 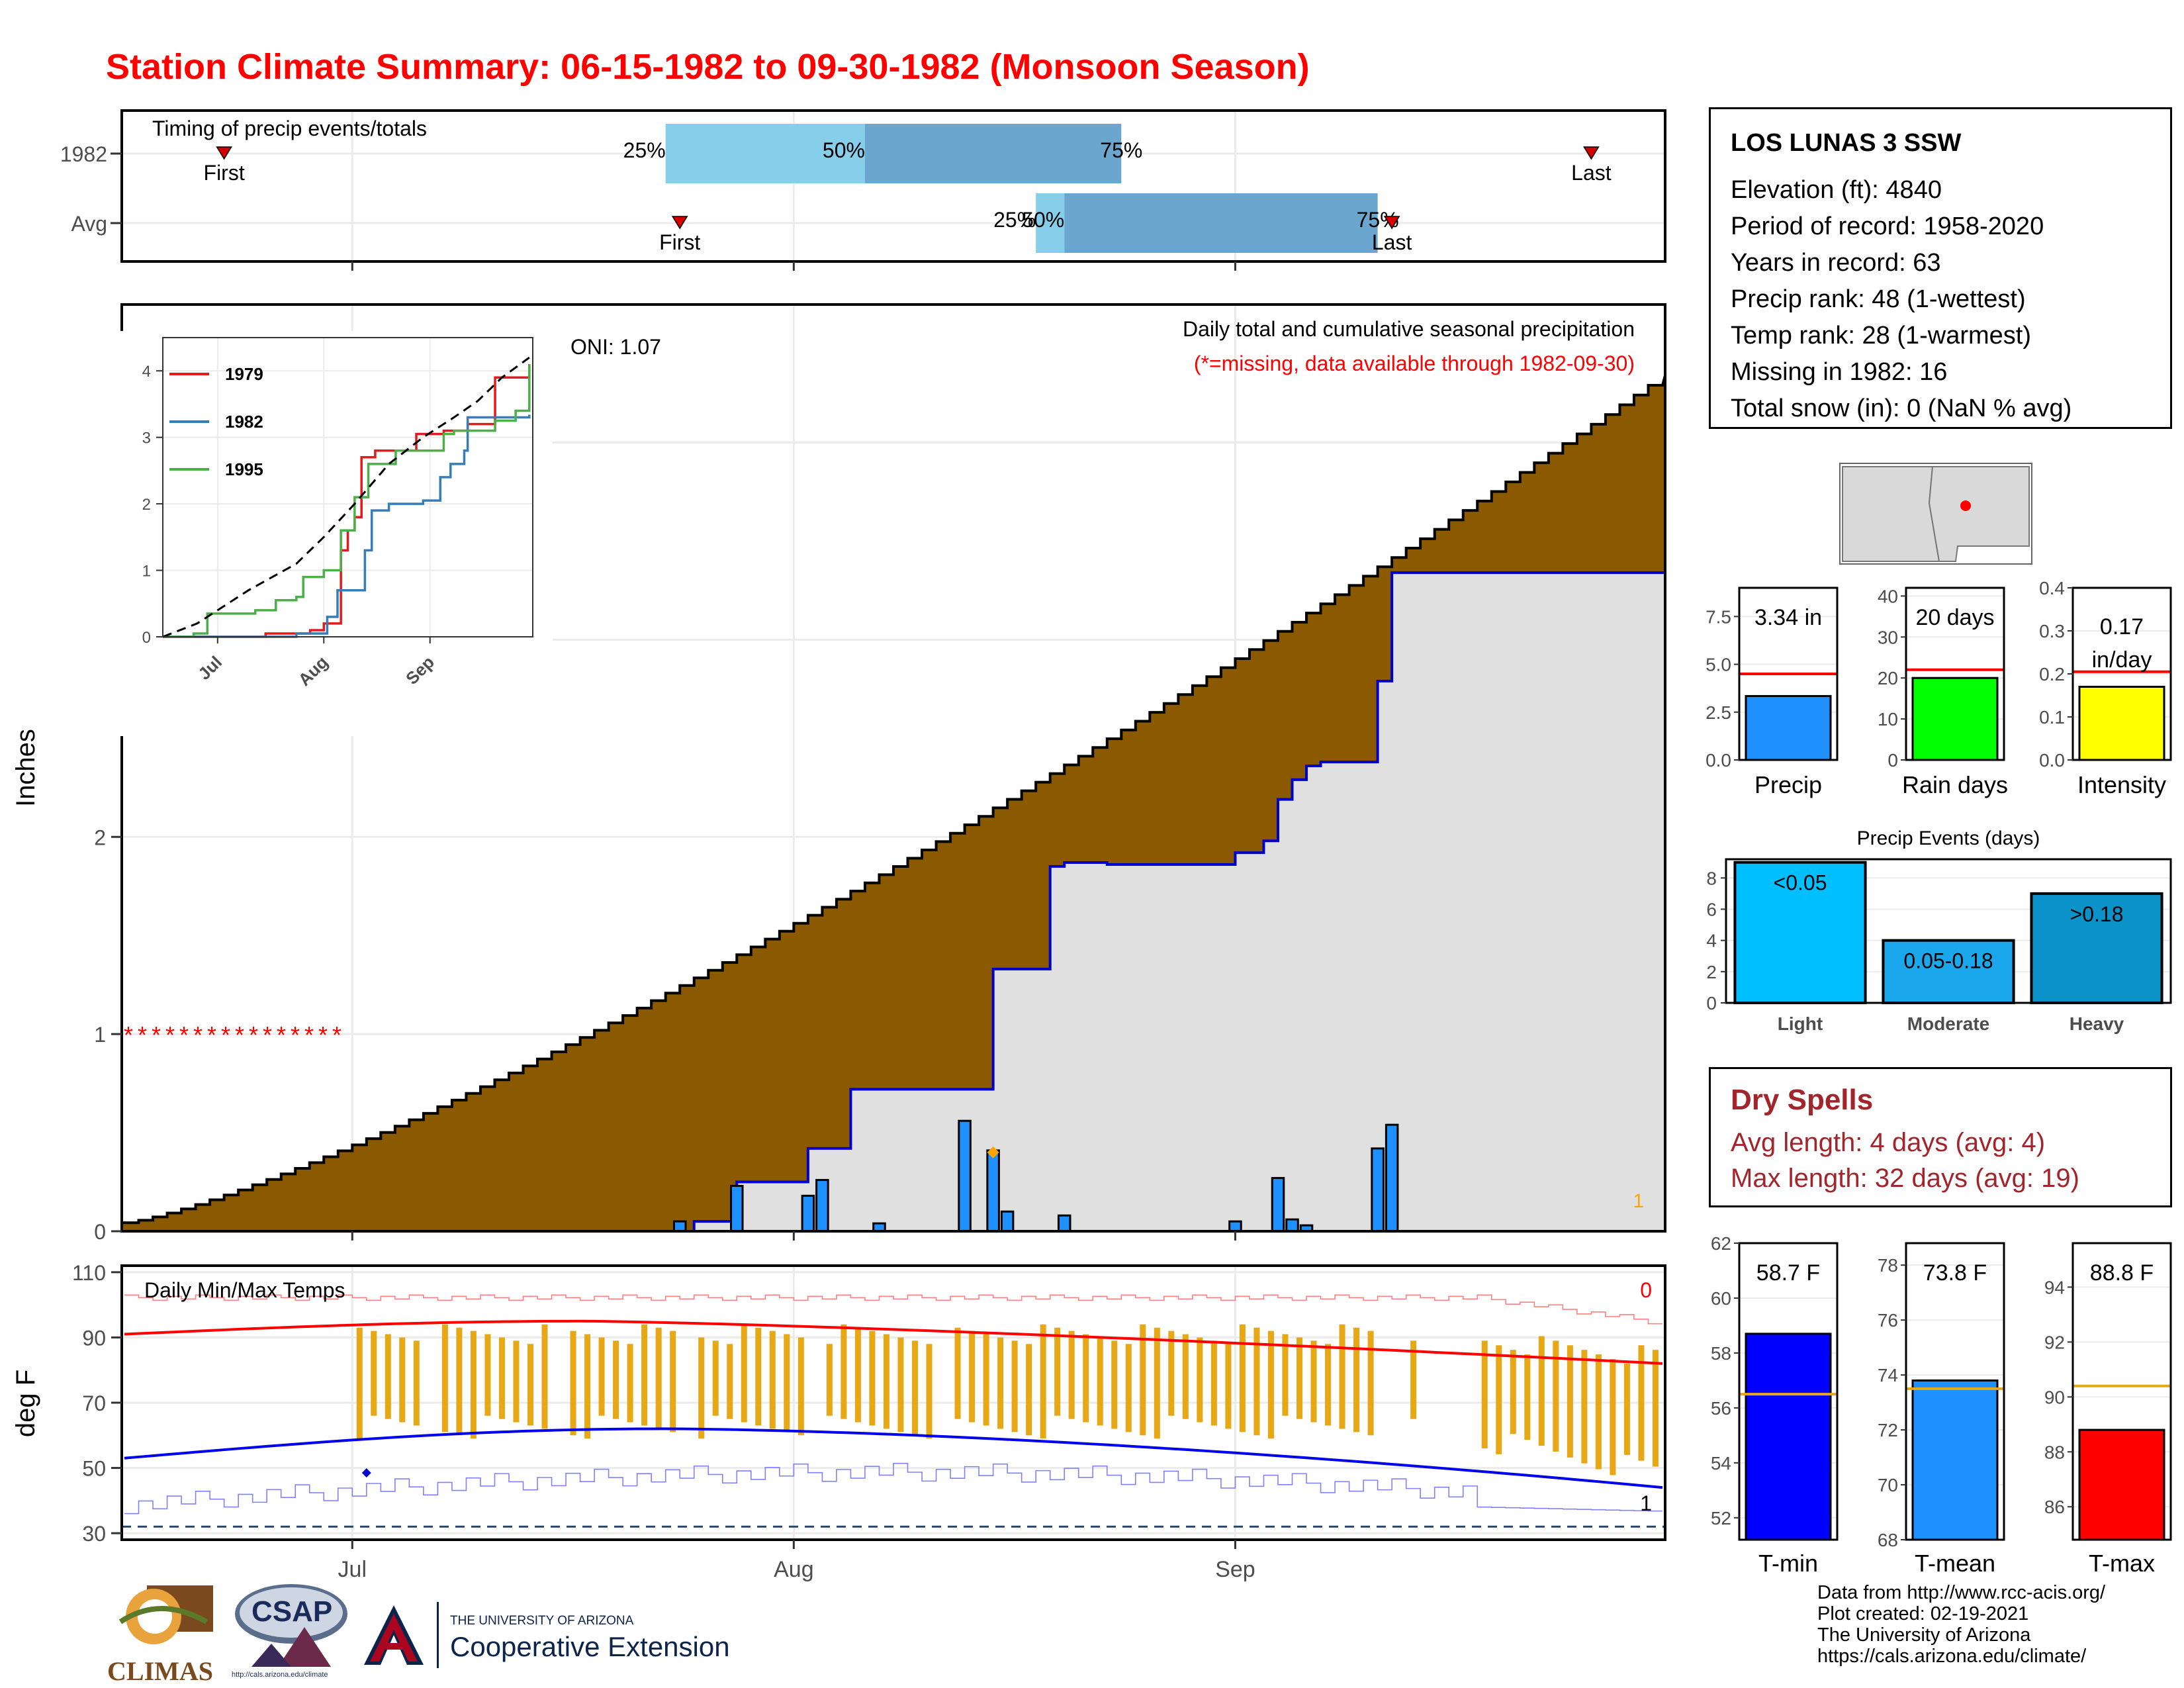 What do you see at coordinates (1888, 1375) in the screenshot?
I see `tmean_gauge-y-tick-label: 74` at bounding box center [1888, 1375].